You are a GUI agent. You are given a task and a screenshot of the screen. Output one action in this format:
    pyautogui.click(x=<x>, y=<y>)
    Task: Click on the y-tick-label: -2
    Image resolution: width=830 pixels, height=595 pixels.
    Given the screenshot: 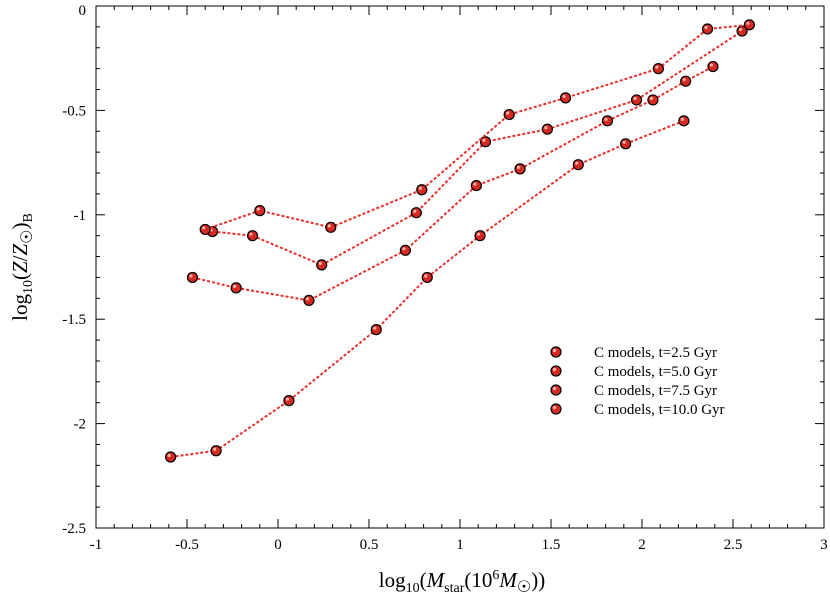 What is the action you would take?
    pyautogui.click(x=80, y=425)
    